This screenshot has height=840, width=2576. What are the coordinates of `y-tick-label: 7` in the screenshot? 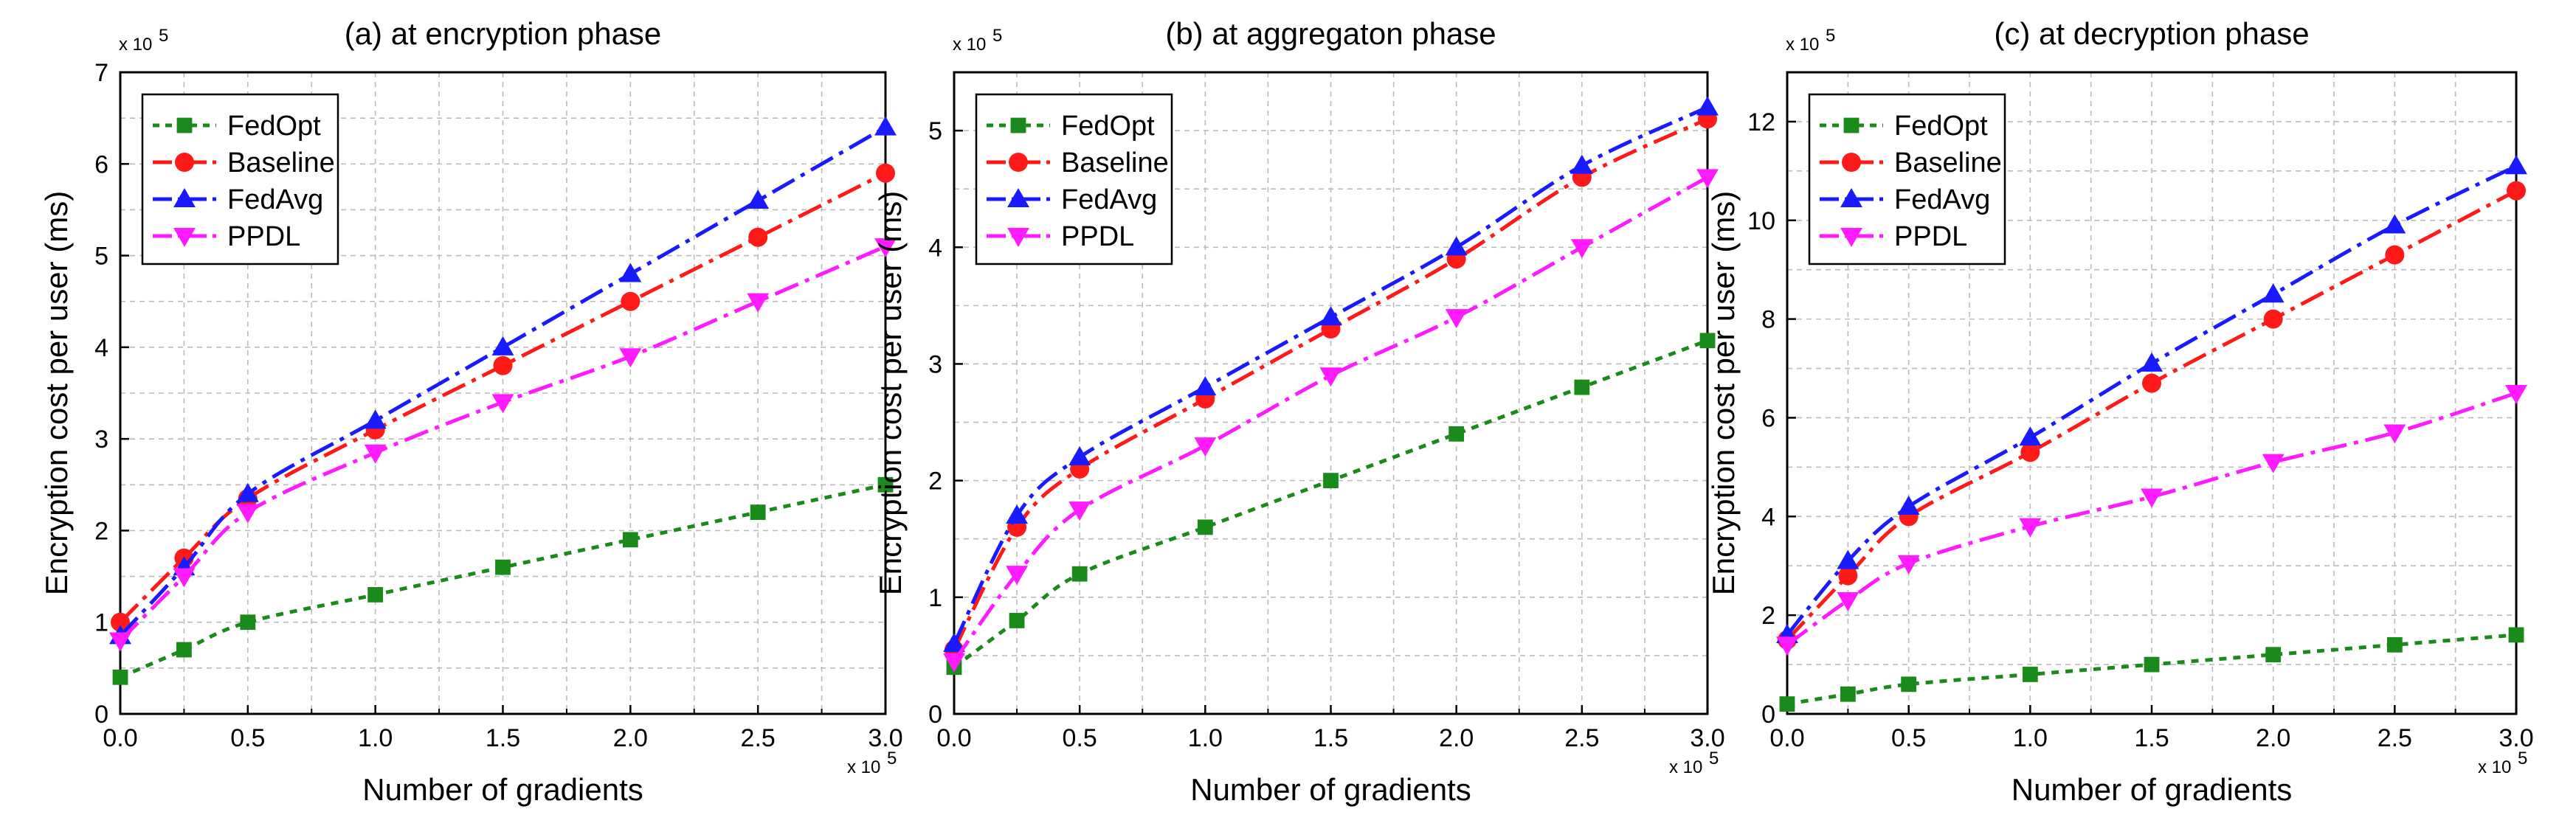 It's located at (101, 73).